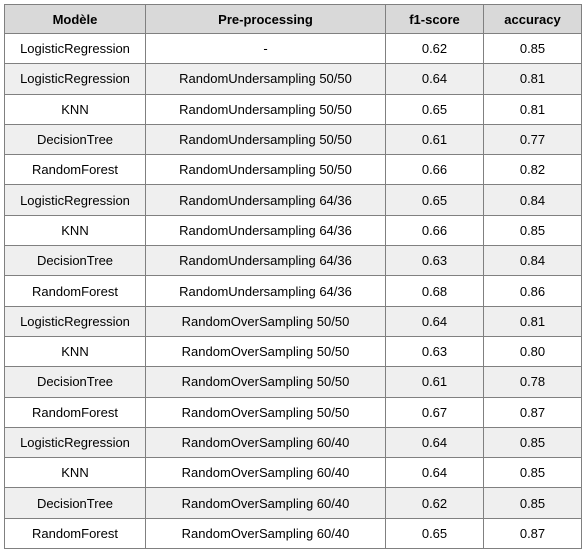 This screenshot has height=552, width=585. I want to click on header-preprocessing: Pre-processing, so click(265, 19).